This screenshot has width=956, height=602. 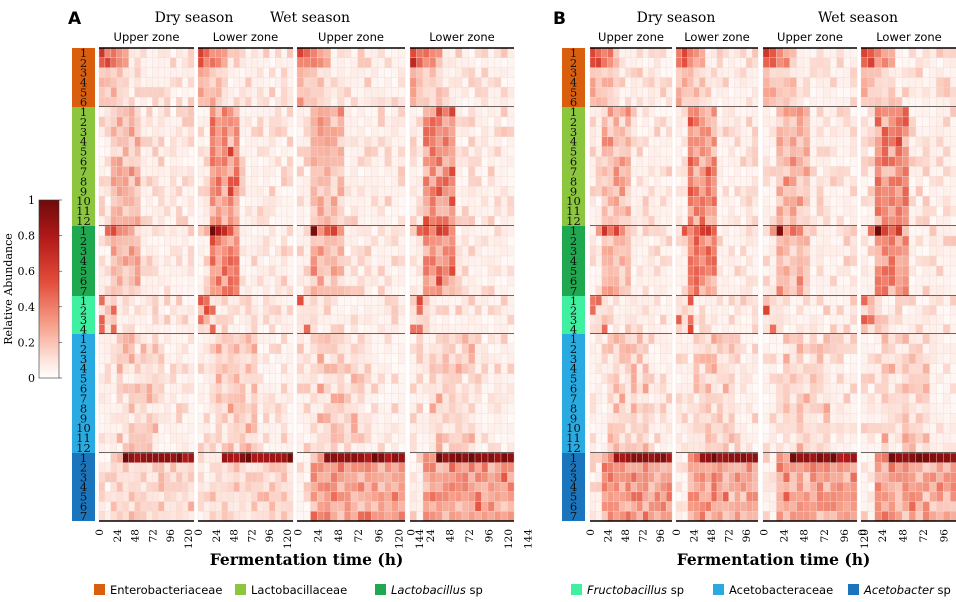 What do you see at coordinates (189, 539) in the screenshot?
I see `x-tick-label: 120` at bounding box center [189, 539].